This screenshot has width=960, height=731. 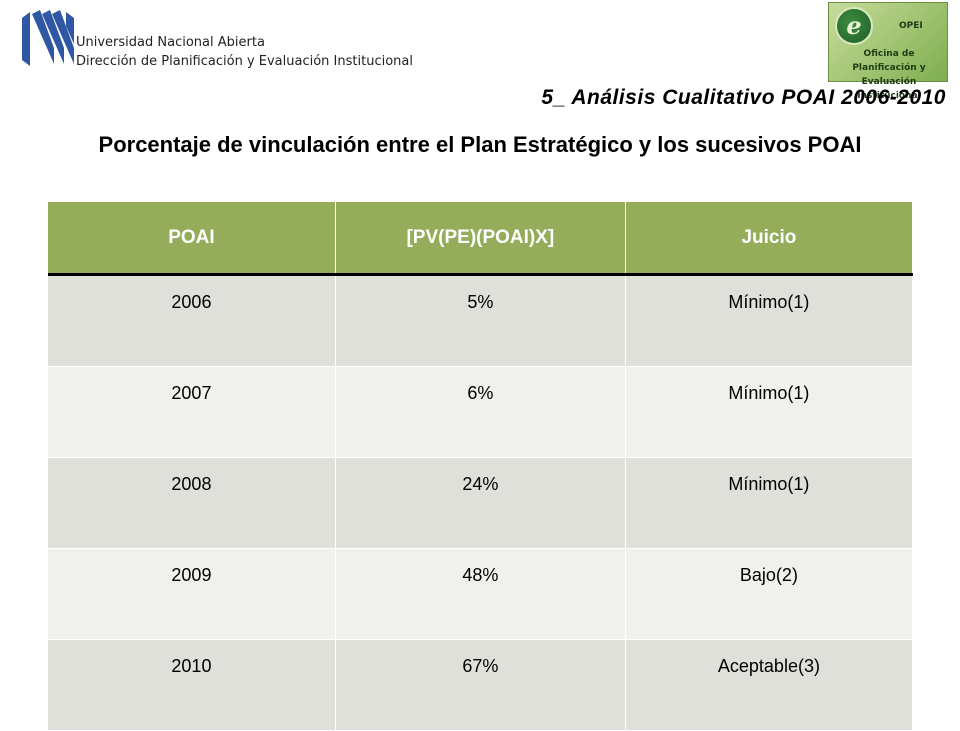 I want to click on una-logo, so click(x=49, y=39).